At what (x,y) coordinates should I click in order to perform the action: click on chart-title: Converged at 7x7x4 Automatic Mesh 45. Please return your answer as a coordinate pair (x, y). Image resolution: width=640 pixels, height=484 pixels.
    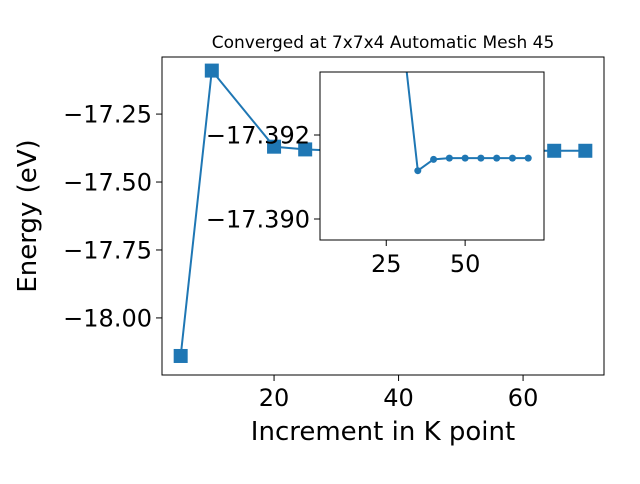
    Looking at the image, I should click on (383, 43).